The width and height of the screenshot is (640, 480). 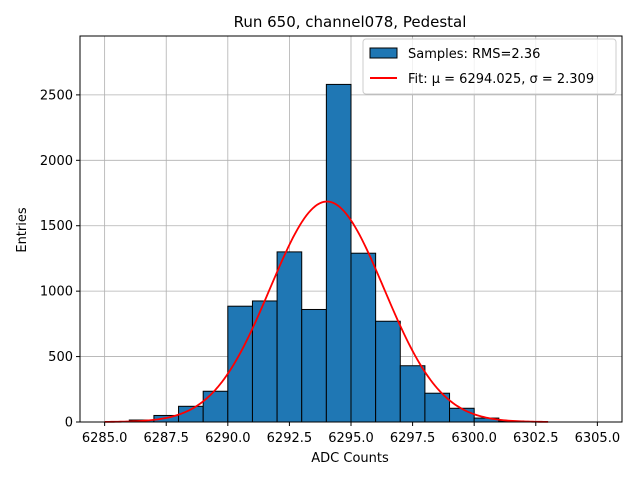 I want to click on y-axis-label: Entries, so click(x=22, y=230).